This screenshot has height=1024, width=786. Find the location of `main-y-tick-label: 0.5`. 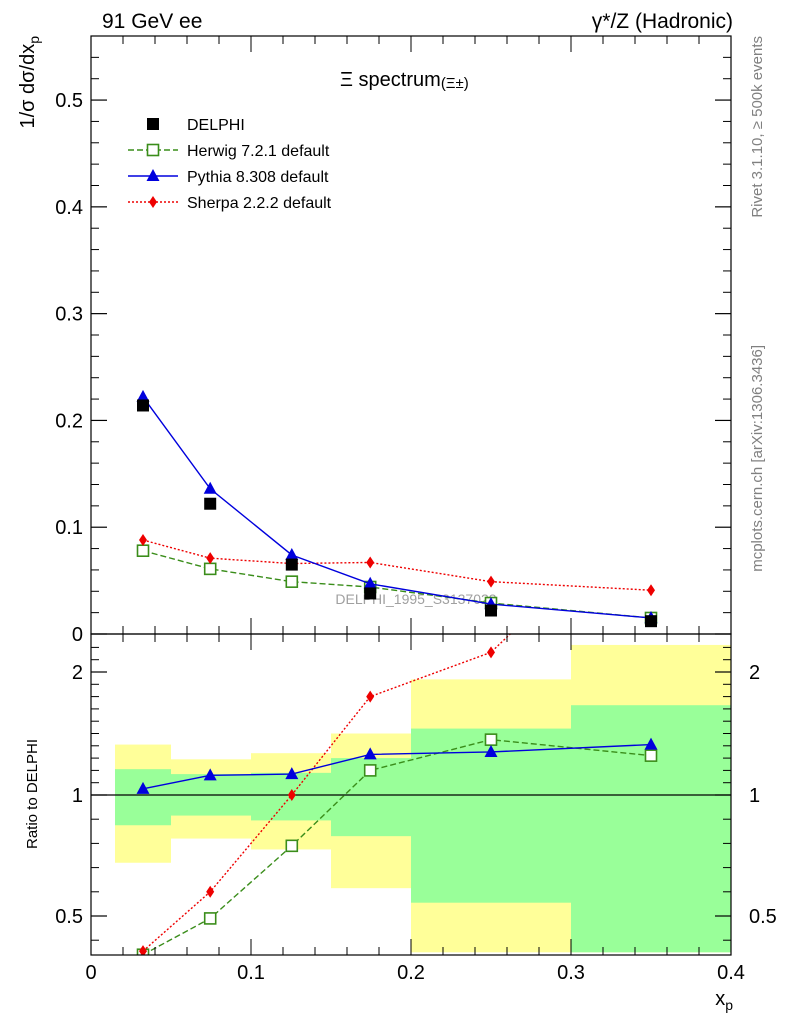

main-y-tick-label: 0.5 is located at coordinates (69, 101).